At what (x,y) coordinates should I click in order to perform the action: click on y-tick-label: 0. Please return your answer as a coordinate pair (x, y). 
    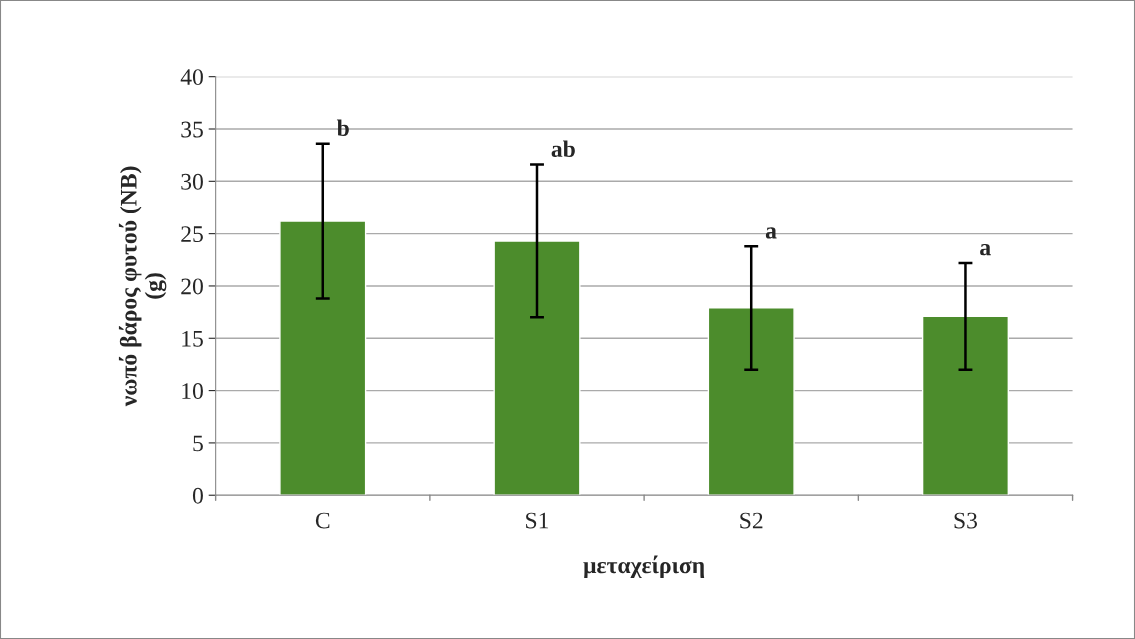
    Looking at the image, I should click on (197, 495).